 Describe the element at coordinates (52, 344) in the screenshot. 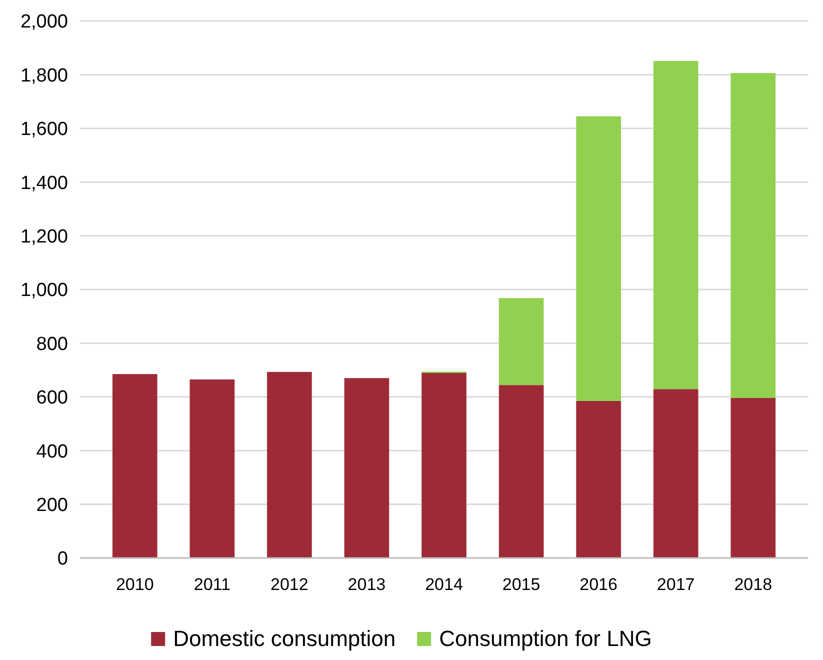

I see `y-tick-label: 800` at that location.